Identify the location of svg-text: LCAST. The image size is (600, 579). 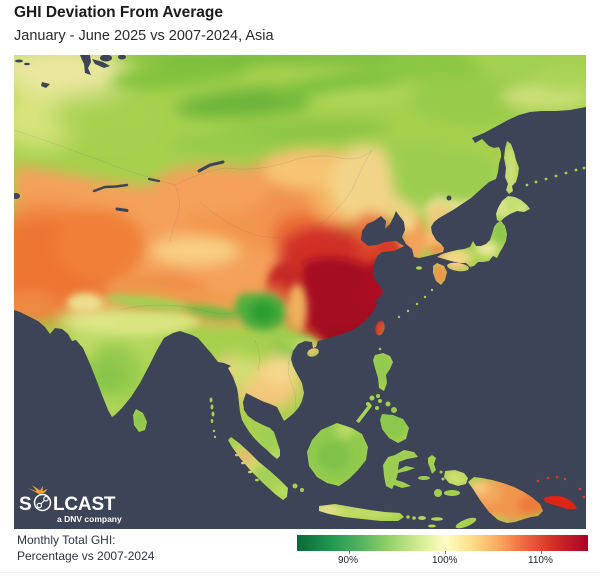
(84, 504).